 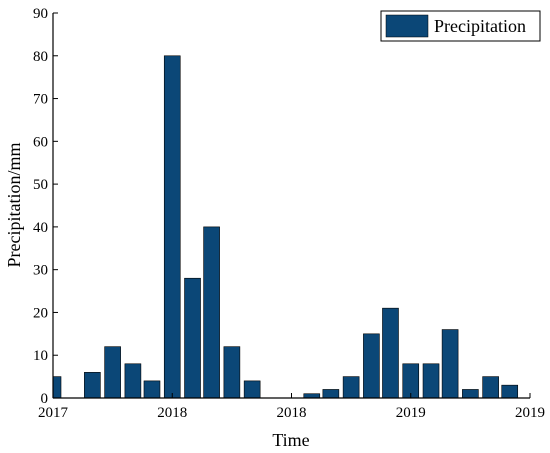 I want to click on legend-swatch, so click(x=407, y=26).